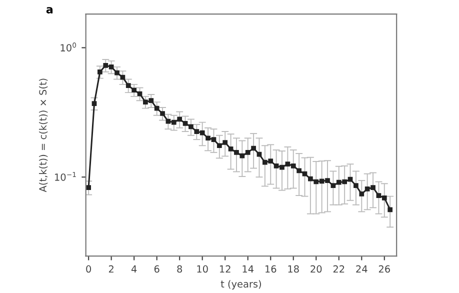 The width and height of the screenshot is (459, 293). What do you see at coordinates (43, 135) in the screenshot?
I see `y-axis-title: A(t,k(t)) = c(k(t)) × S(t)` at bounding box center [43, 135].